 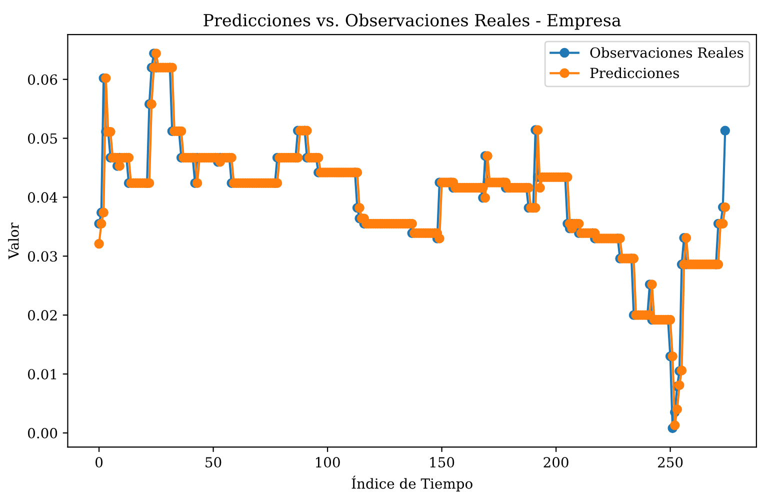 I want to click on chart-title: Predicciones vs. Observaciones Reales - Empresa, so click(x=412, y=22).